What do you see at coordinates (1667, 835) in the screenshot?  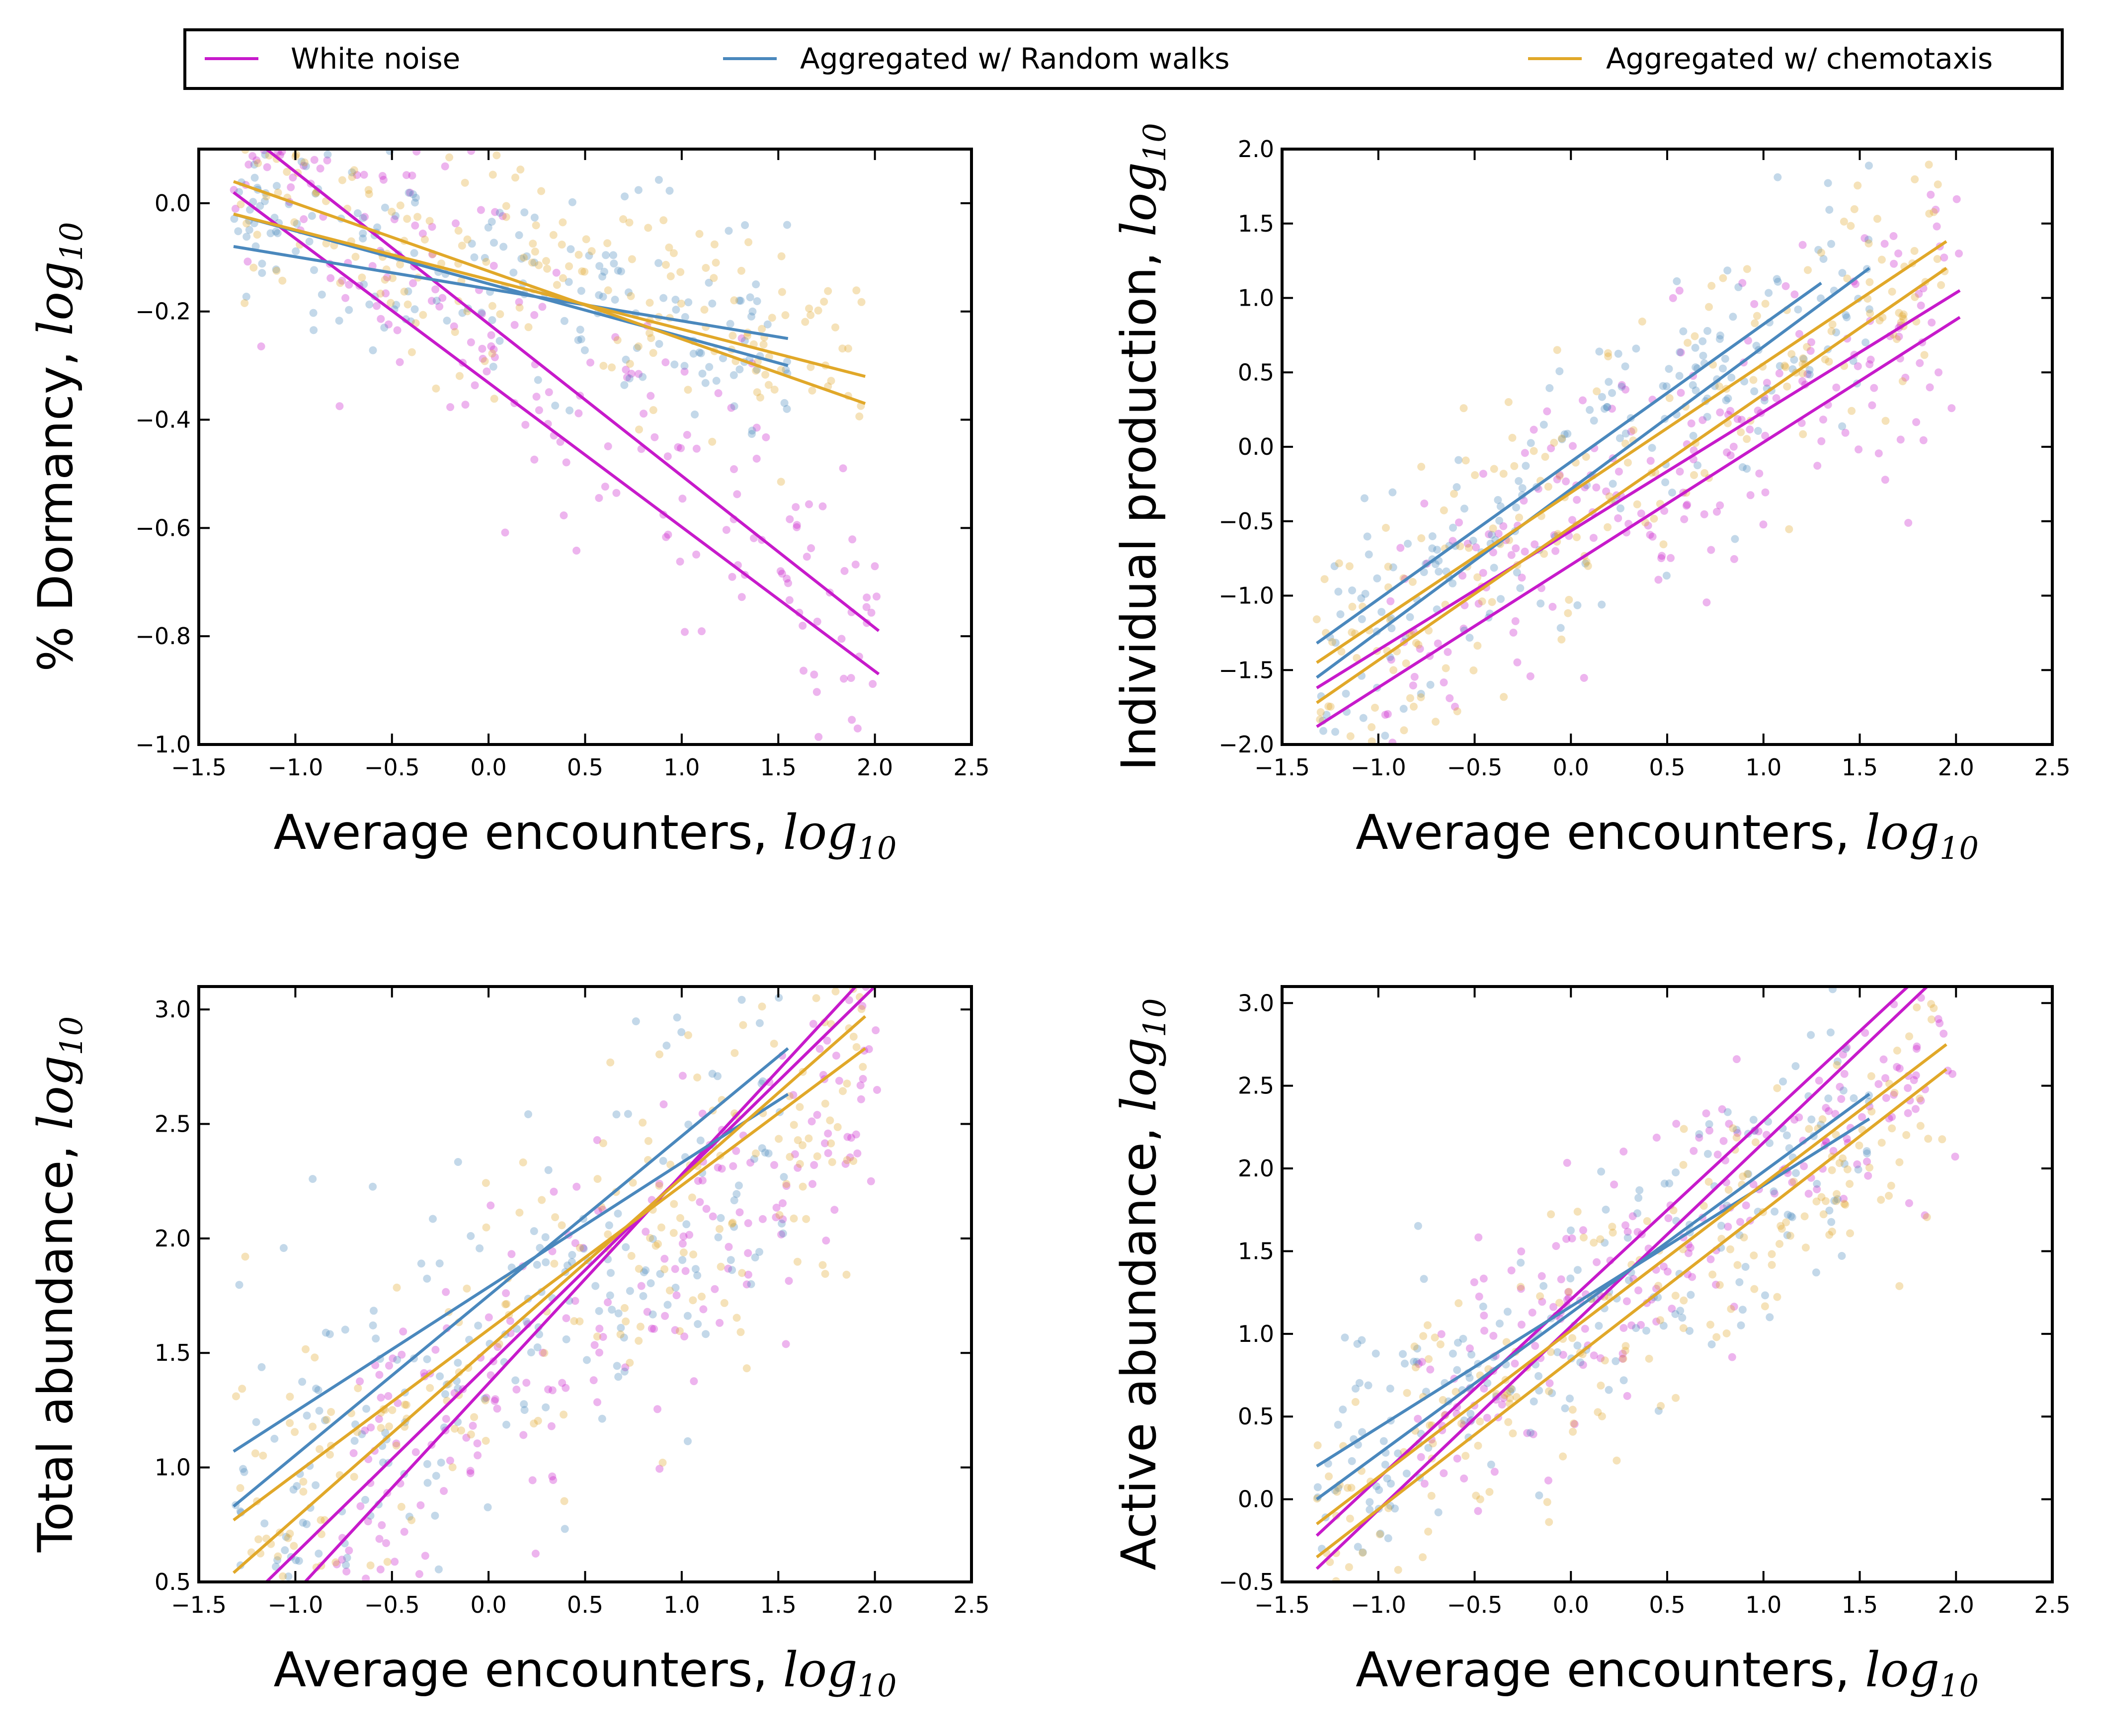 I see `panel-individual-production-xlabel: Average encounters, log10` at bounding box center [1667, 835].